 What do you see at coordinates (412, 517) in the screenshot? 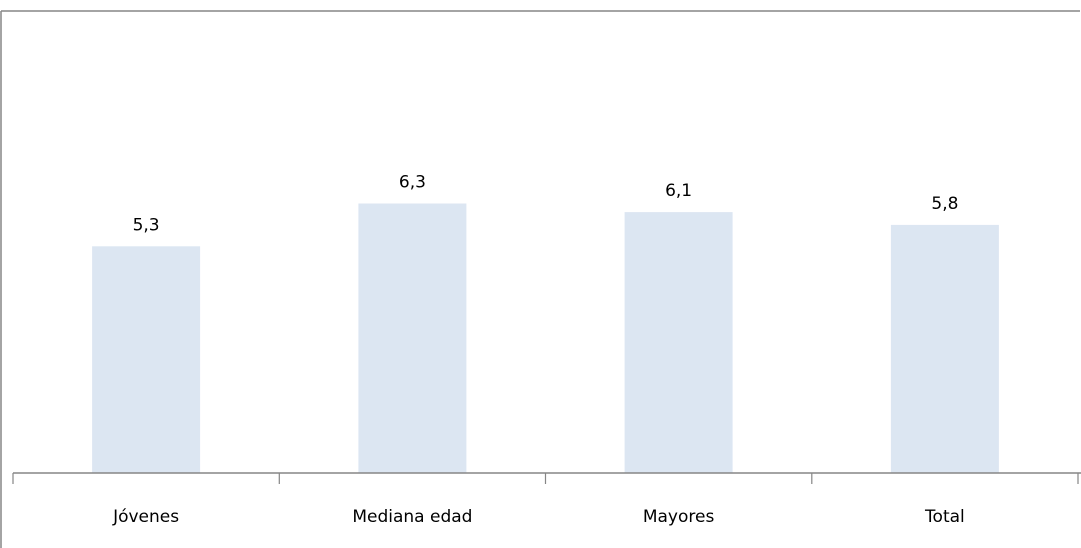
I see `category-label-2: Mediana edad` at bounding box center [412, 517].